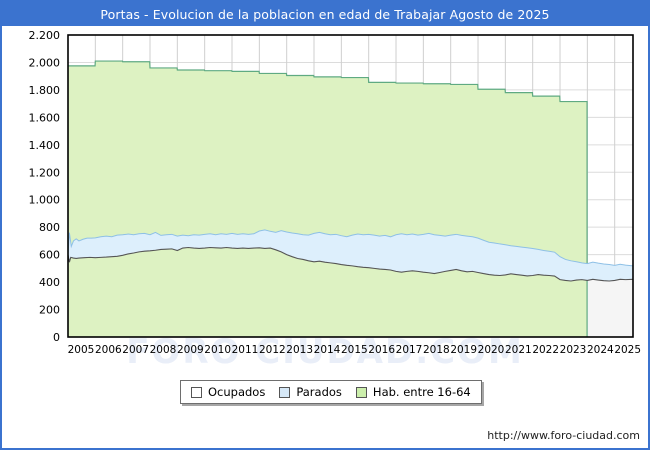 The width and height of the screenshot is (650, 450). Describe the element at coordinates (627, 350) in the screenshot. I see `x-tick-2025: 2025` at that location.